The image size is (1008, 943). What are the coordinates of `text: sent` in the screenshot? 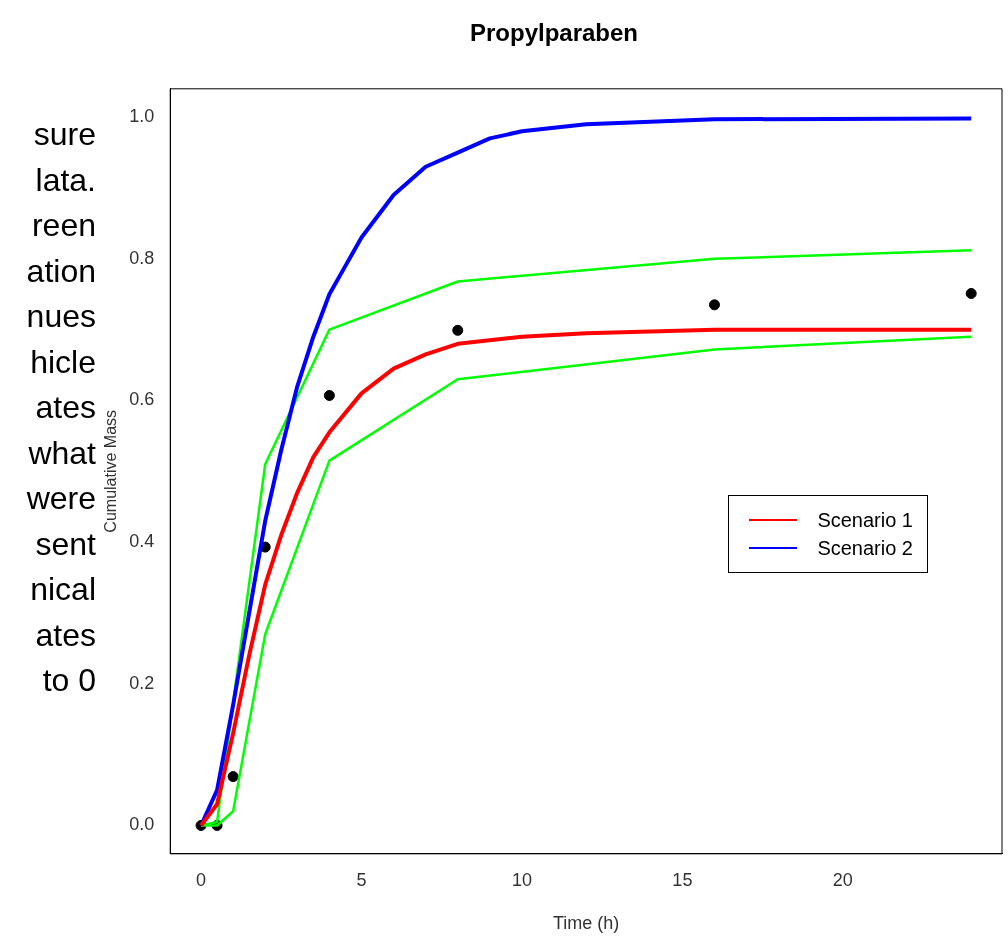 It's located at (65, 544).